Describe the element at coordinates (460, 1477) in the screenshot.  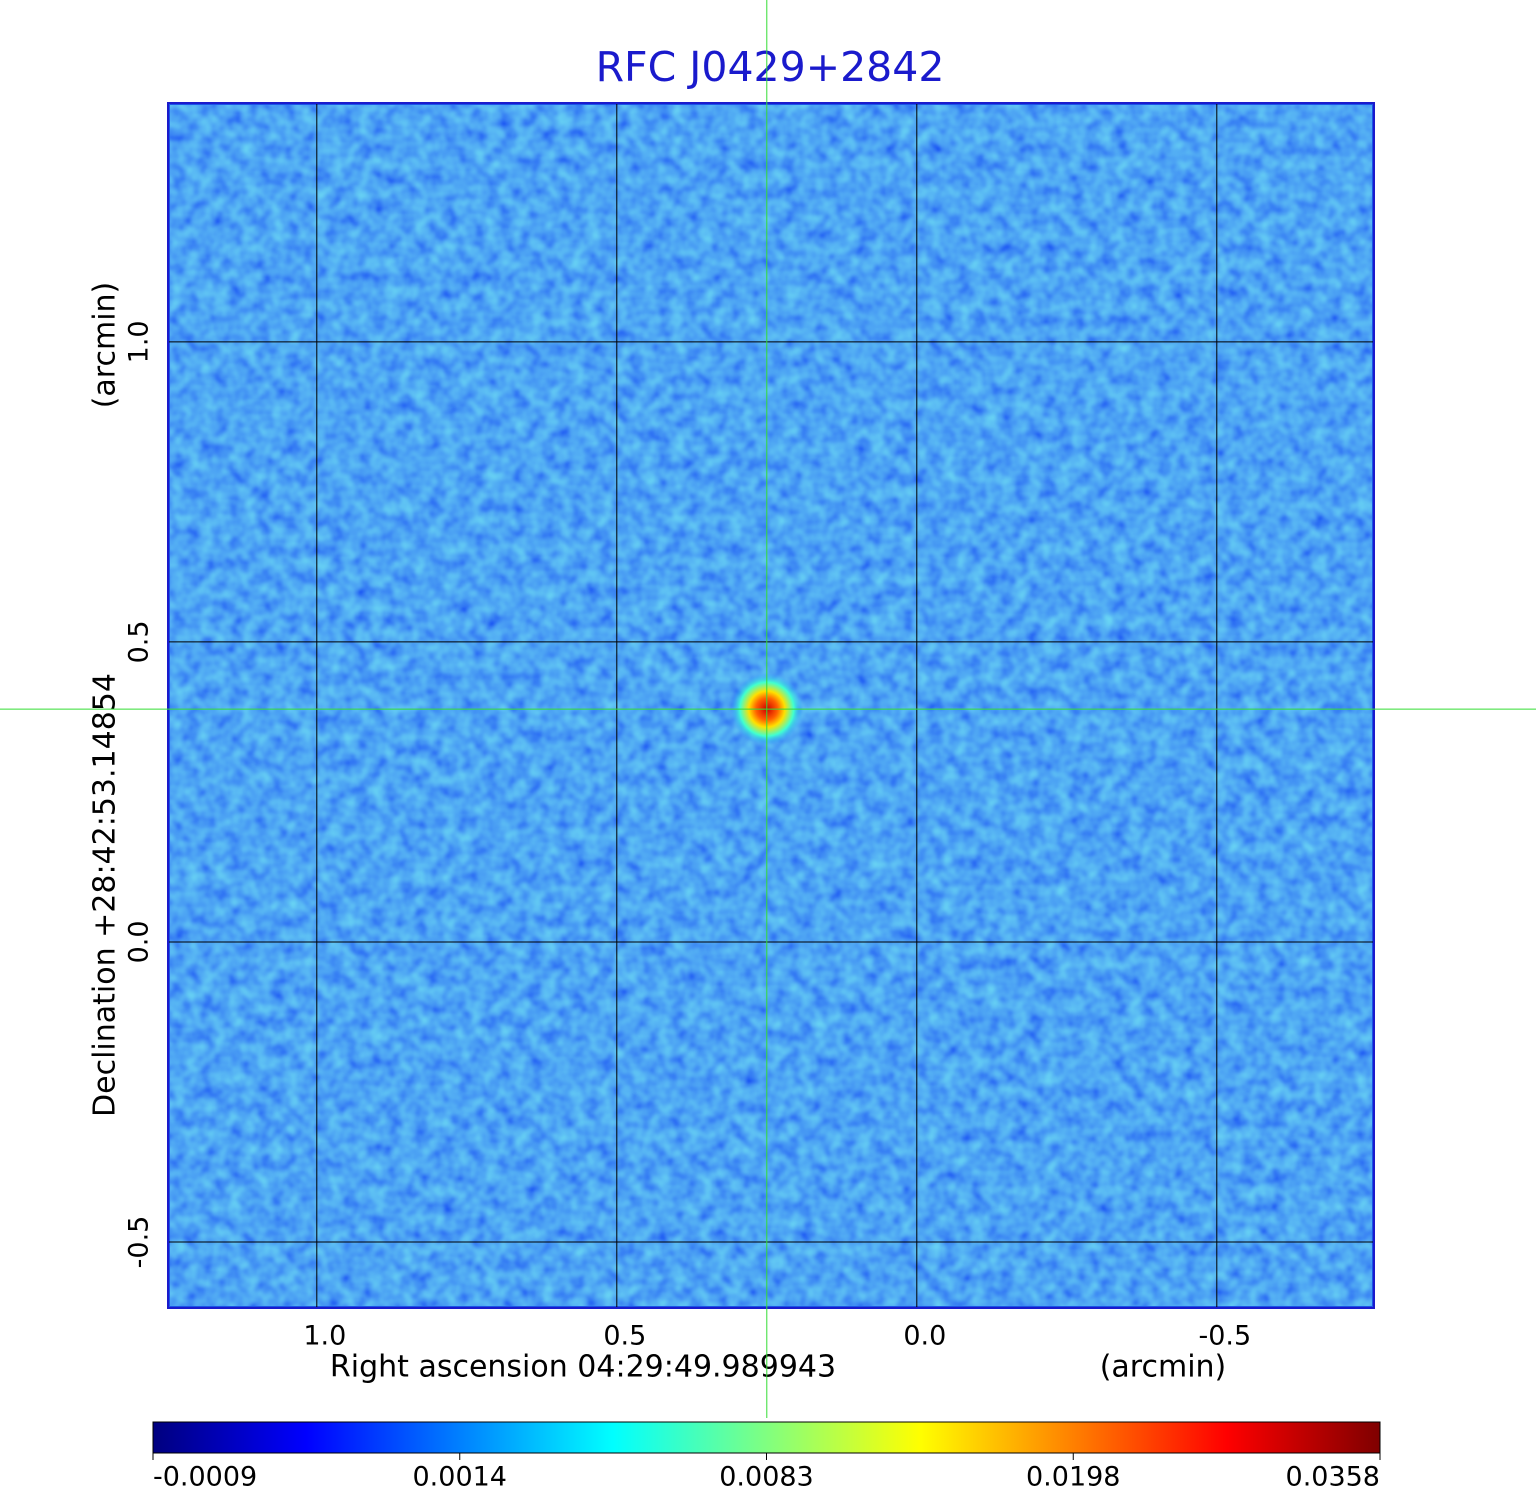
I see `colorbar-tick-label: 0.0014` at that location.